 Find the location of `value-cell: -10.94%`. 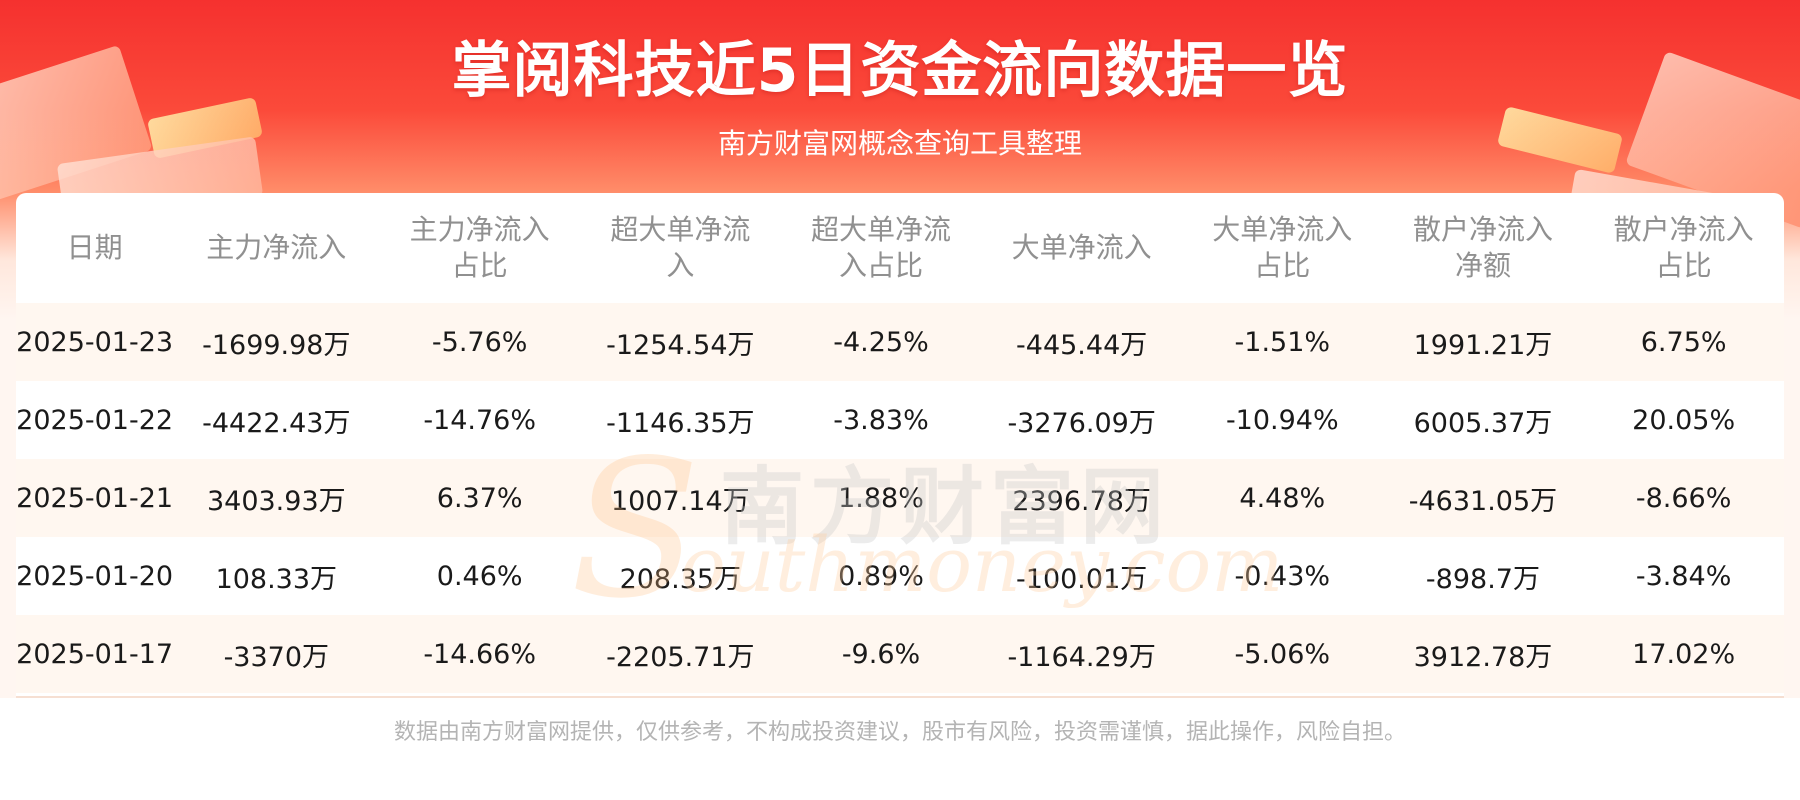

value-cell: -10.94% is located at coordinates (1282, 420).